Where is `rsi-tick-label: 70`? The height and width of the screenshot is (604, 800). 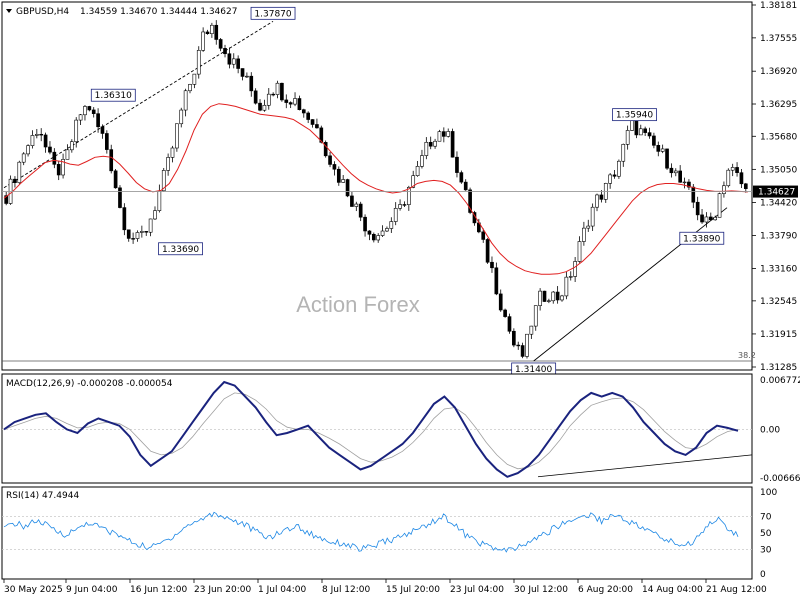 rsi-tick-label: 70 is located at coordinates (766, 518).